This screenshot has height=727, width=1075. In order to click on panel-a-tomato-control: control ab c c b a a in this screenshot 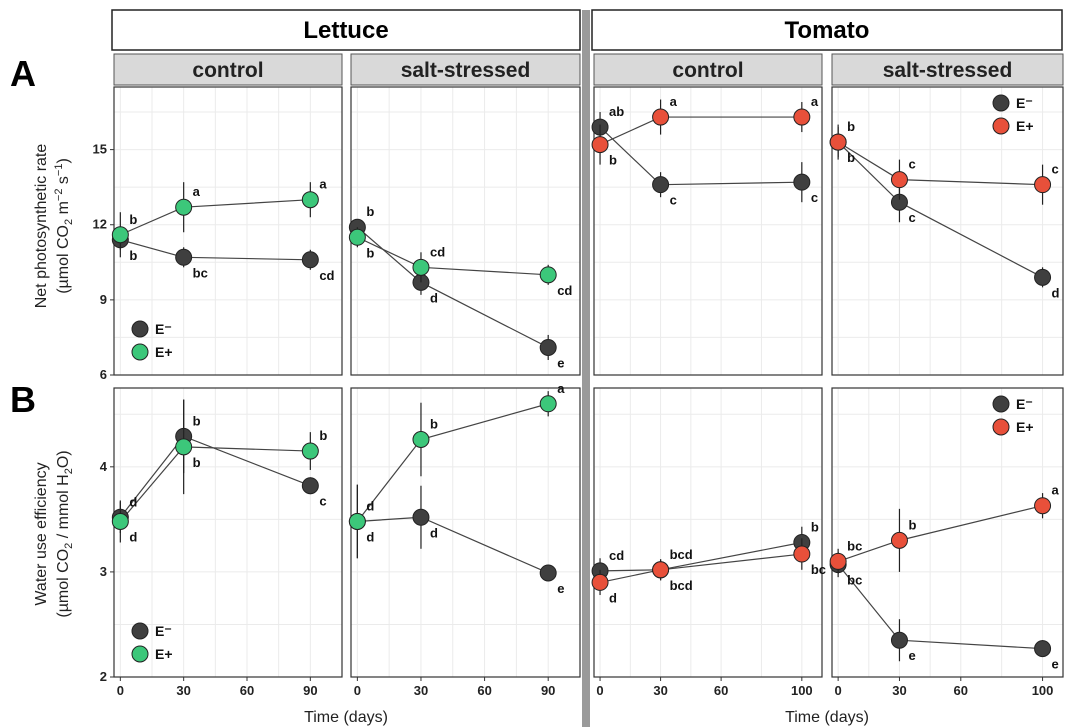, I will do `click(707, 214)`.